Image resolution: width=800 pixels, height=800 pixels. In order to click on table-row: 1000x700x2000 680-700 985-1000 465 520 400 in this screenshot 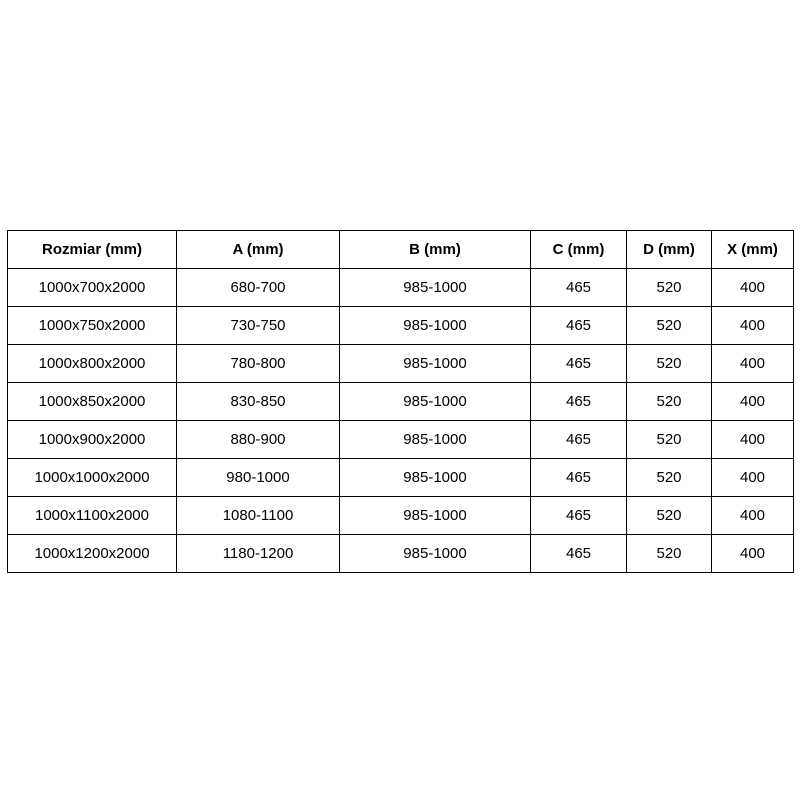, I will do `click(400, 287)`.